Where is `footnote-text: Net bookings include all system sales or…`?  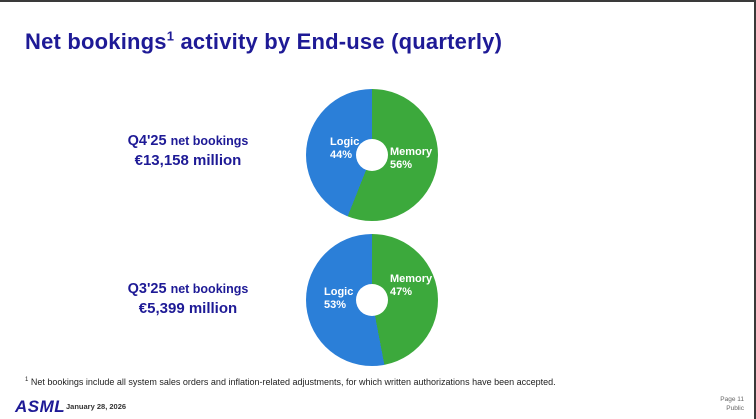
footnote-text: Net bookings include all system sales or… is located at coordinates (292, 382).